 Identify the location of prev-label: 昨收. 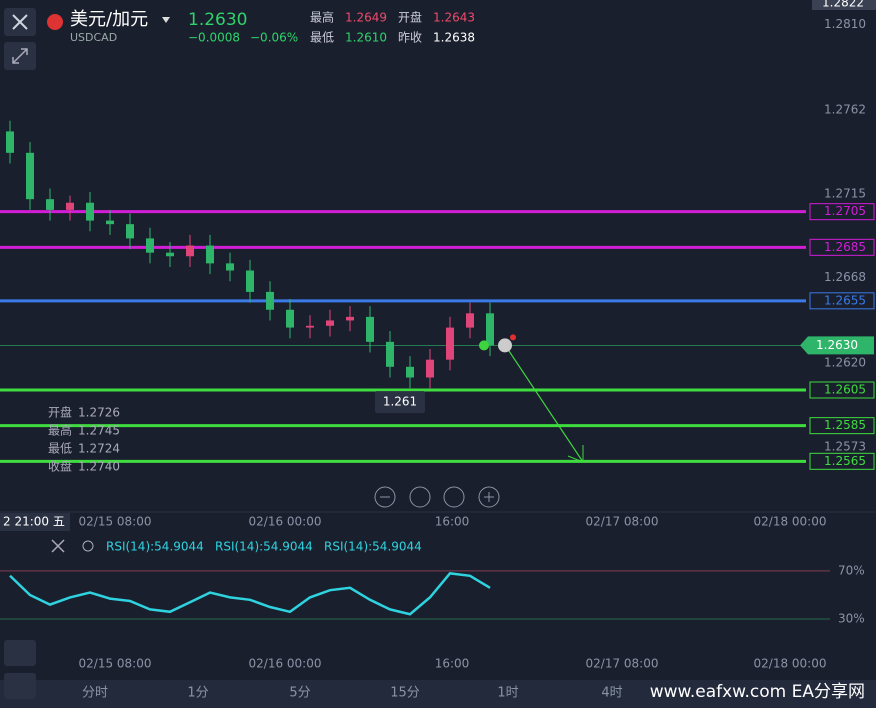
(410, 38).